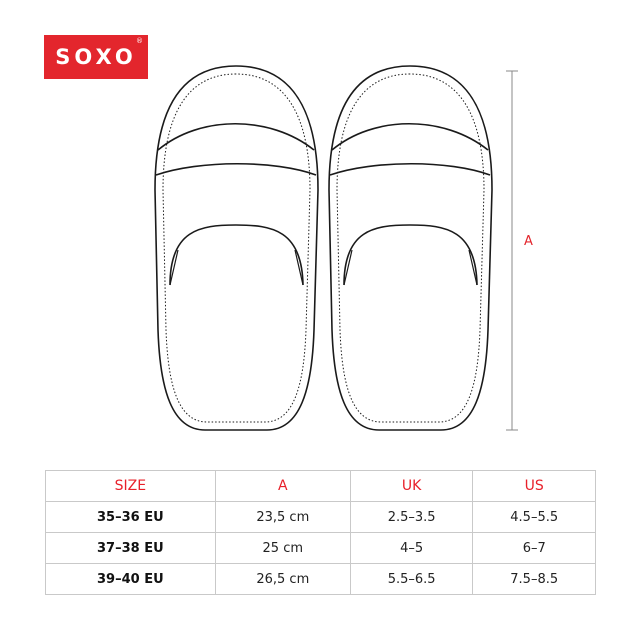 The height and width of the screenshot is (640, 640). I want to click on table-row: 37–38 EU 25 cm 4–5 6–7, so click(320, 548).